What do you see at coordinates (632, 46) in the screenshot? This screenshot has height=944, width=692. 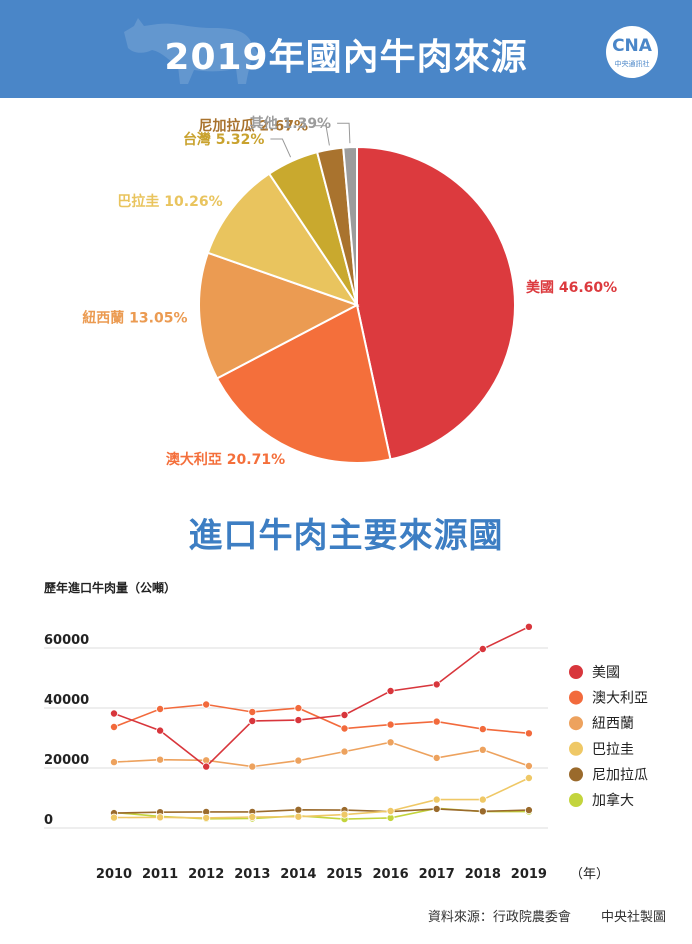 I see `logo-mark: CNA` at bounding box center [632, 46].